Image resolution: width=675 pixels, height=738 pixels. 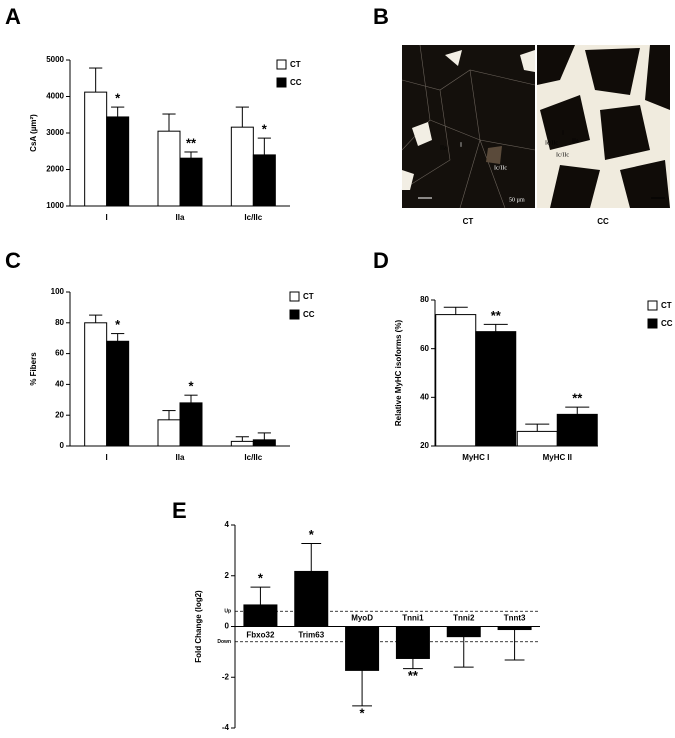 What do you see at coordinates (13, 16) in the screenshot?
I see `panel-letter: A` at bounding box center [13, 16].